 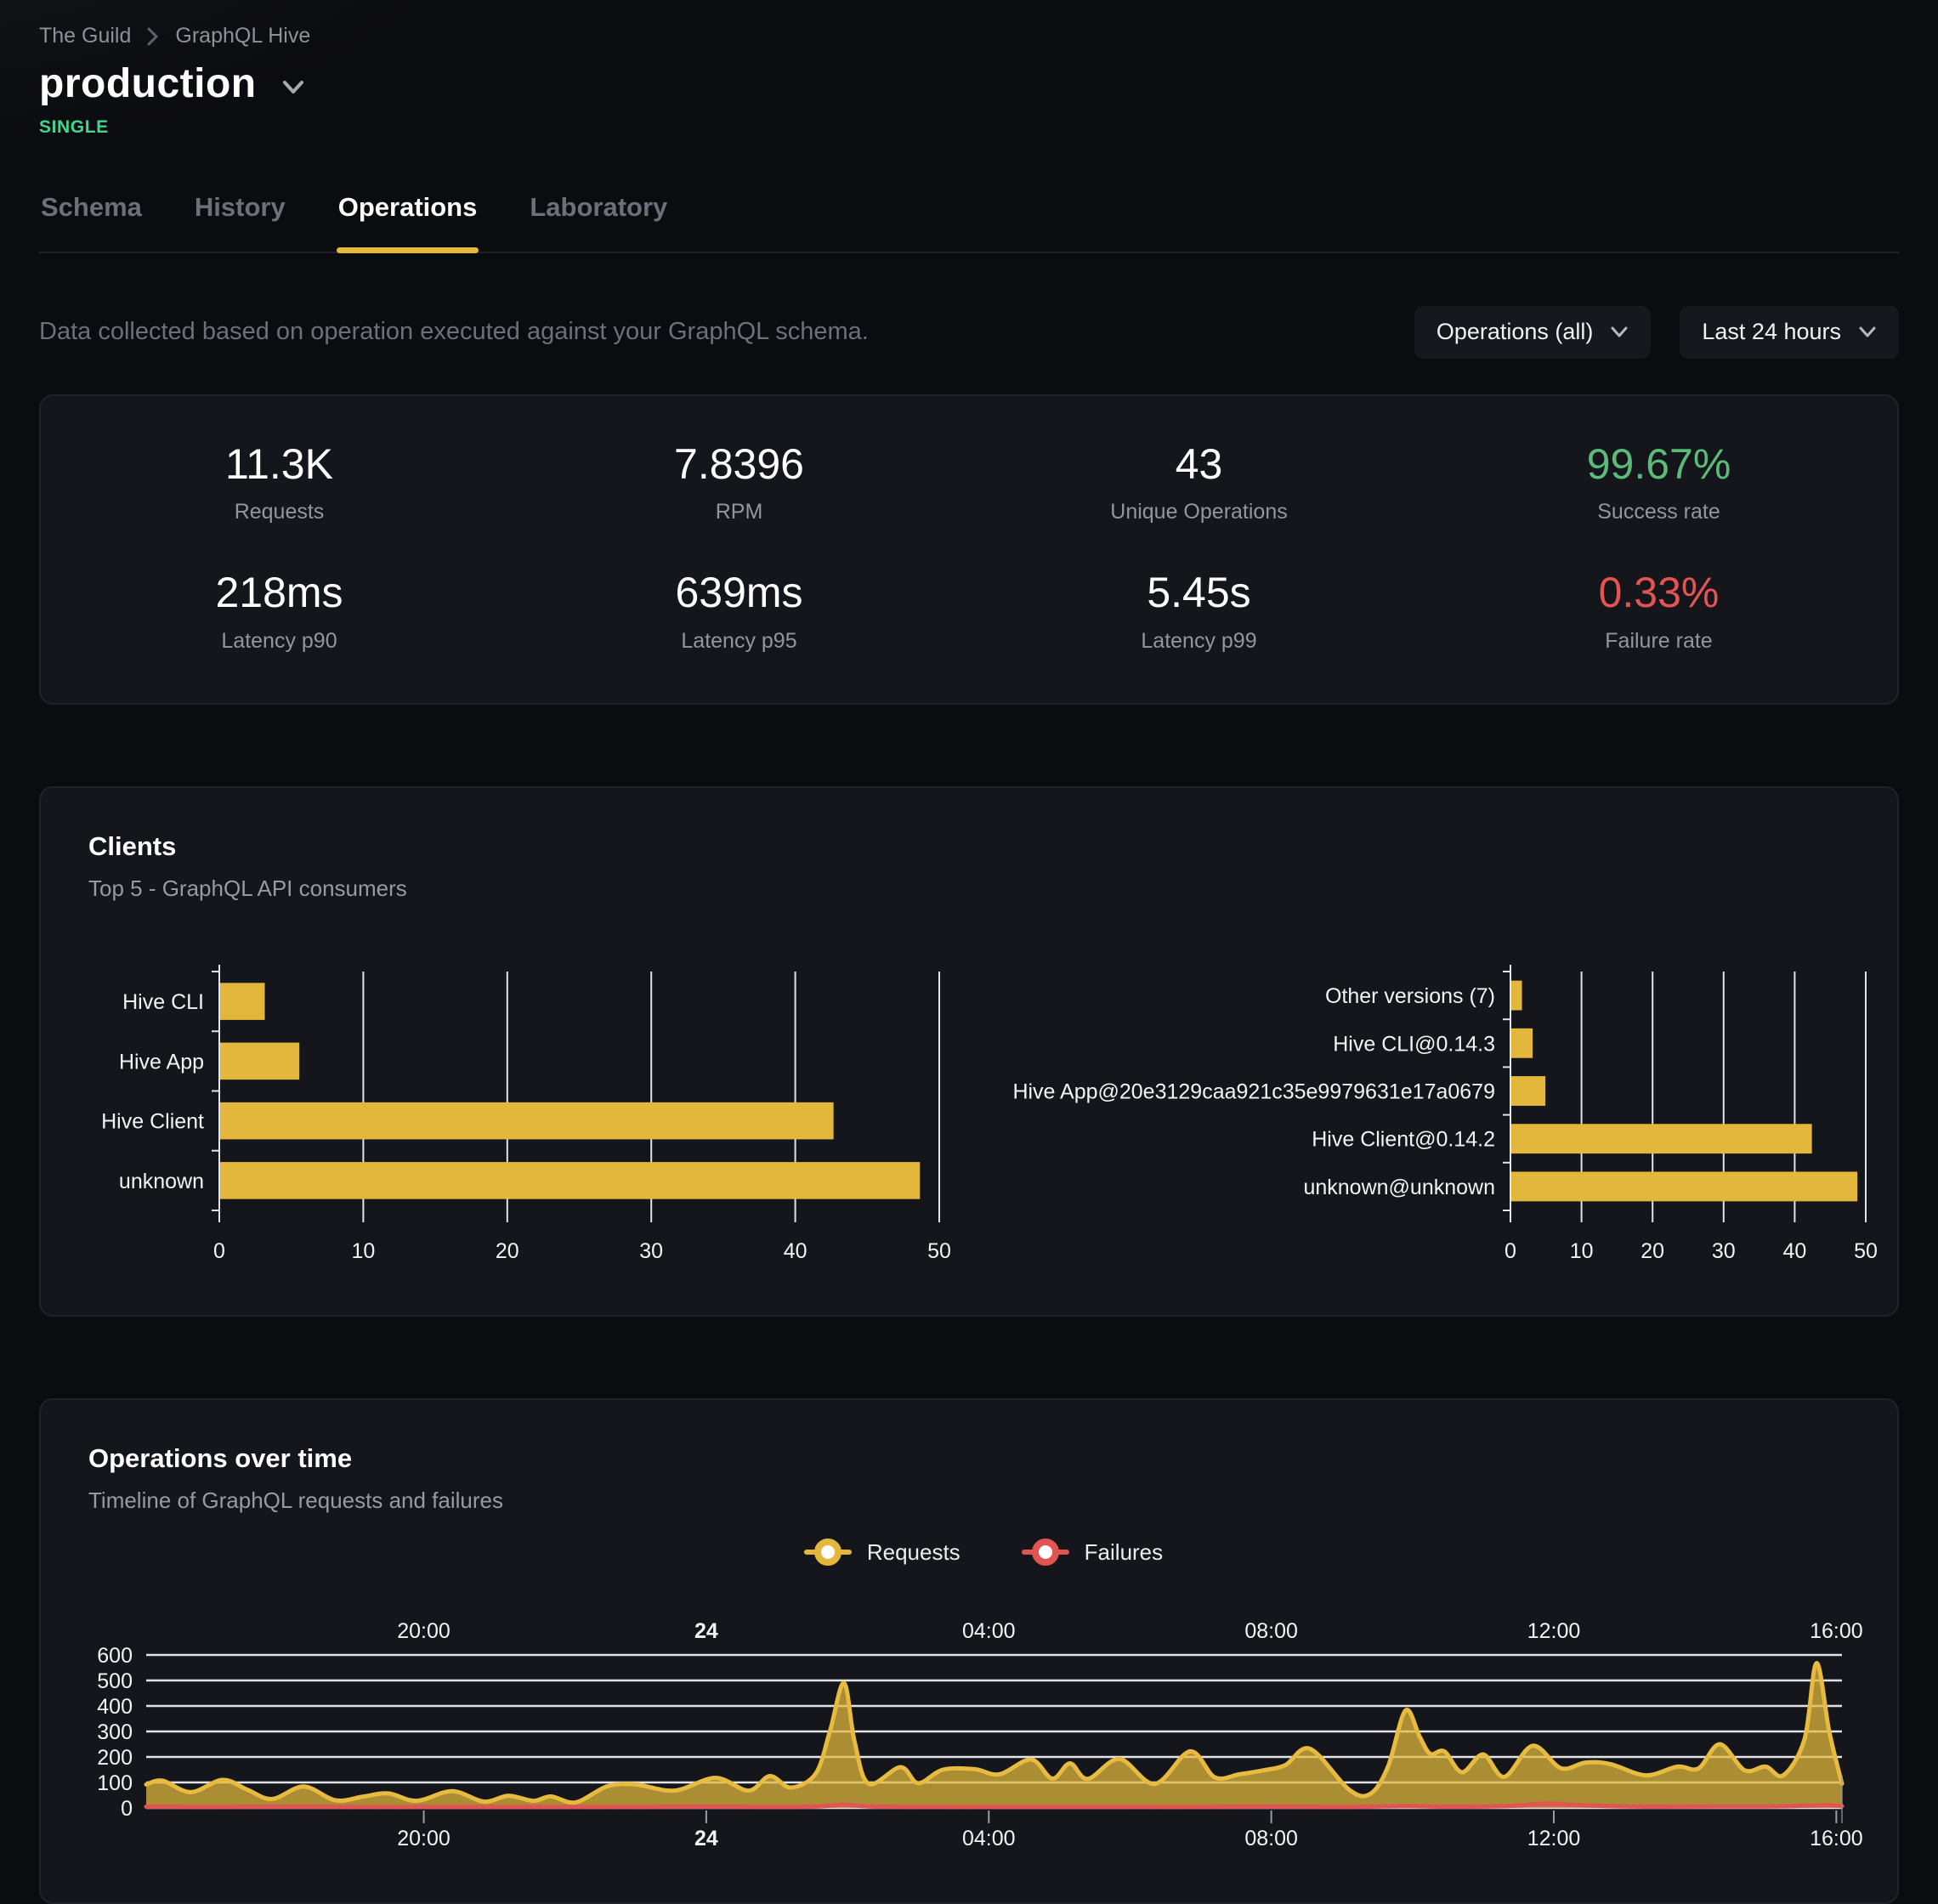 I want to click on stat-value: 7.8396, so click(x=739, y=464).